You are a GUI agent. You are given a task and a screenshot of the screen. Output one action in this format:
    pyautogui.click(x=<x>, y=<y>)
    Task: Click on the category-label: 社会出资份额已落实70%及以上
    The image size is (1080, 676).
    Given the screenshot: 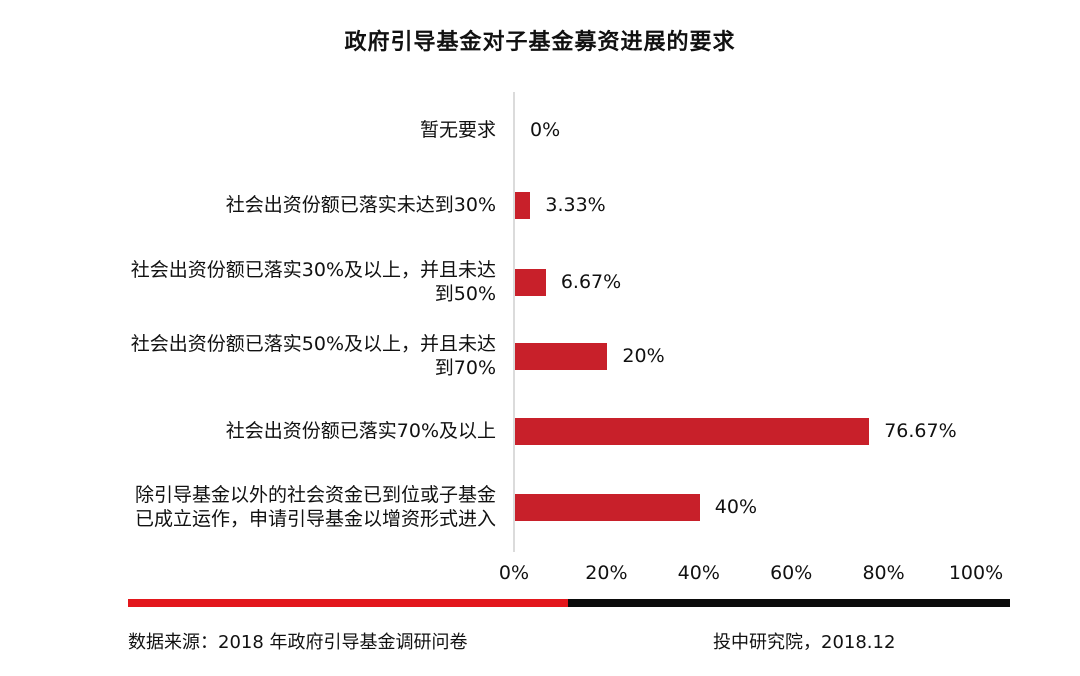 What is the action you would take?
    pyautogui.click(x=268, y=431)
    